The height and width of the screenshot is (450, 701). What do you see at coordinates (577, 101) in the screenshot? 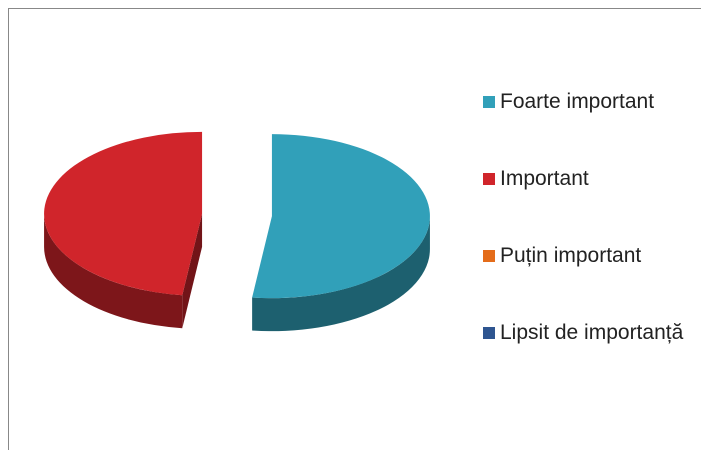
I see `legend-label: Foarte important` at bounding box center [577, 101].